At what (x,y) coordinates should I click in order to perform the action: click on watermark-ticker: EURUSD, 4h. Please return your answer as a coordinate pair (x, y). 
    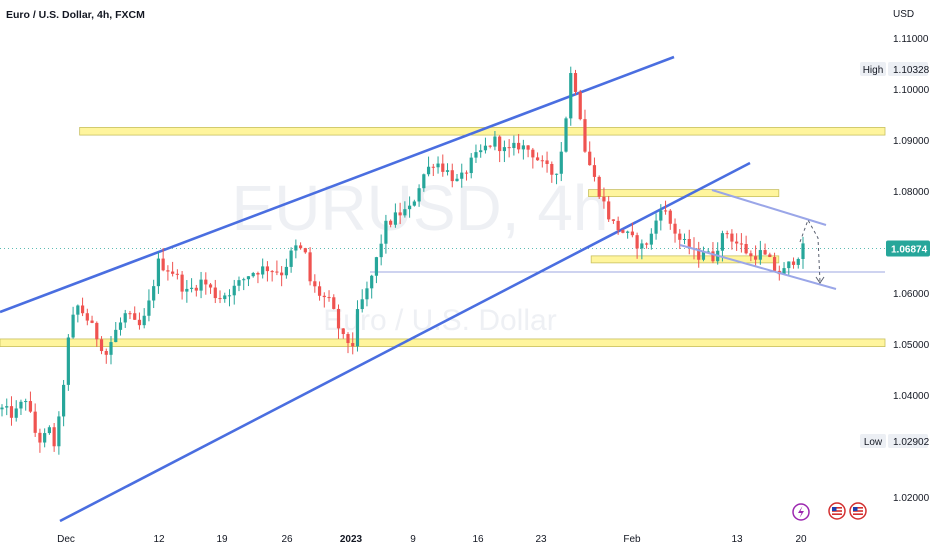
    Looking at the image, I should click on (420, 208).